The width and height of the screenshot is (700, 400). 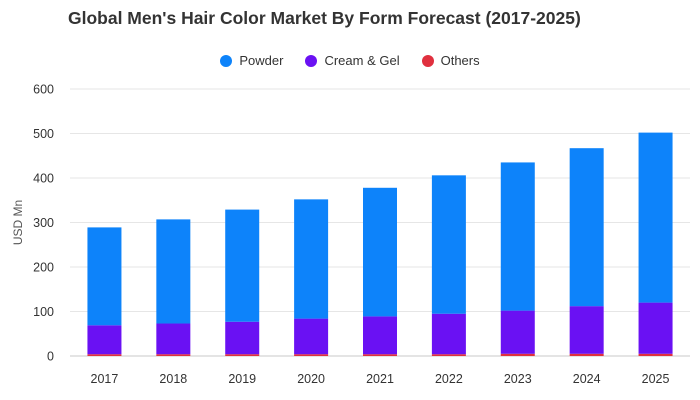 I want to click on legend-item: Powder, so click(x=251, y=60).